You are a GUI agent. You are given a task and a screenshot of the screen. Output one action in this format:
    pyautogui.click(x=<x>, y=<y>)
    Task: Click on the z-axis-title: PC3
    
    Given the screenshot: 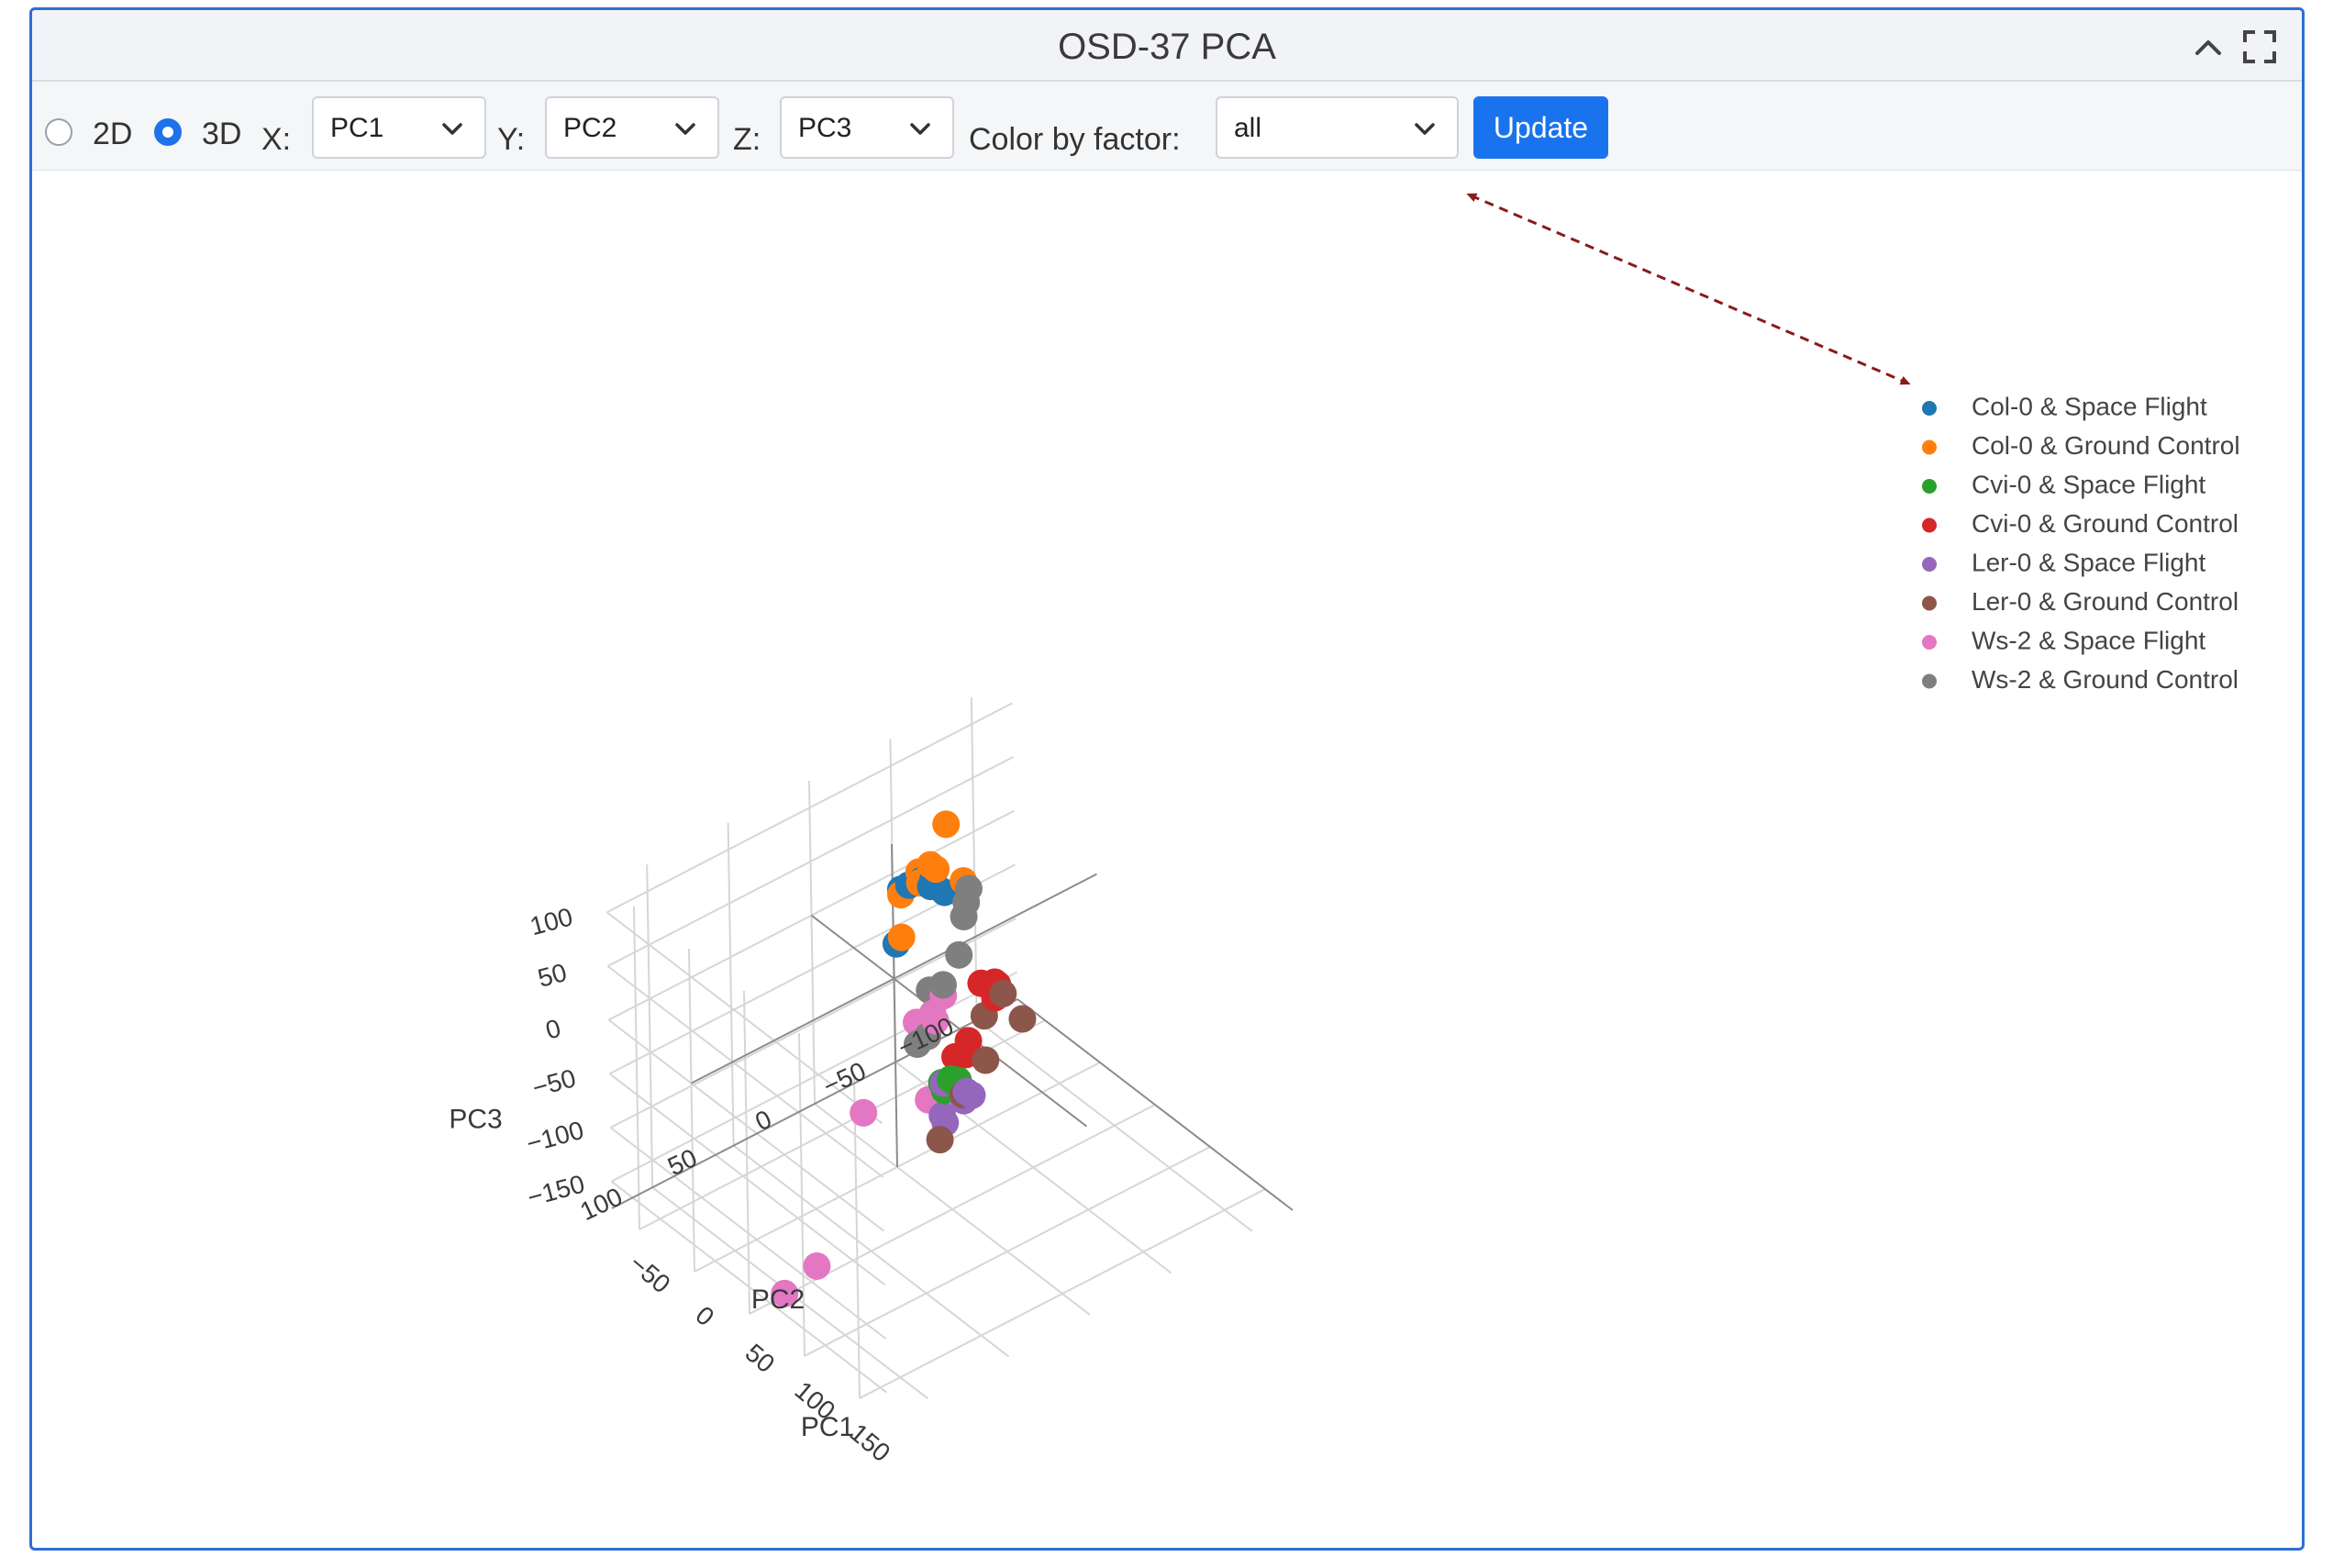 What is the action you would take?
    pyautogui.click(x=475, y=1120)
    